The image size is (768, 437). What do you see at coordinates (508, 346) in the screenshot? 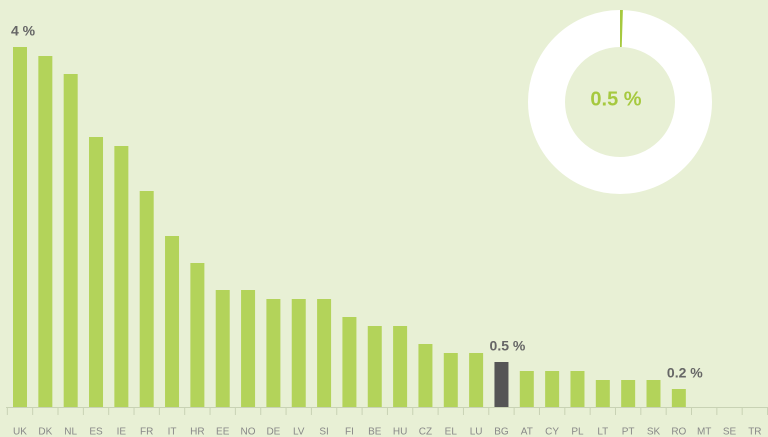
I see `value-label: 0.5 %` at bounding box center [508, 346].